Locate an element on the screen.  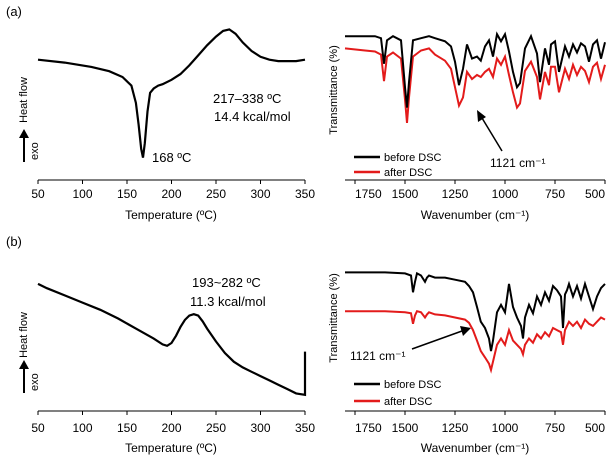
ftir-b-legend-after: after DSC is located at coordinates (408, 402).